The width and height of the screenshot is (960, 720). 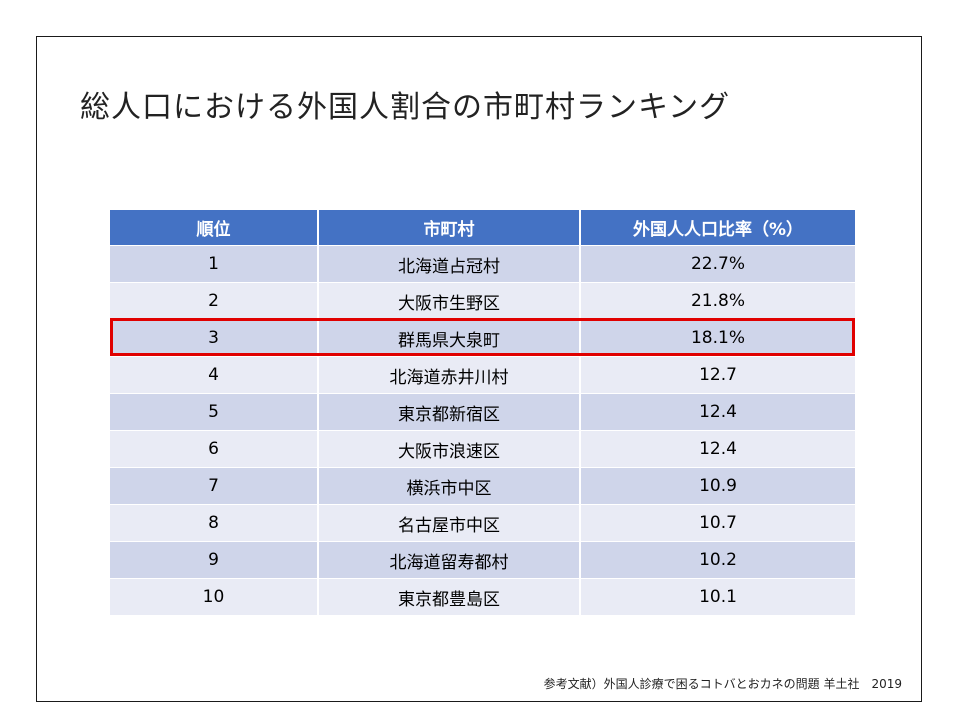 What do you see at coordinates (214, 338) in the screenshot?
I see `rank-cell: 3` at bounding box center [214, 338].